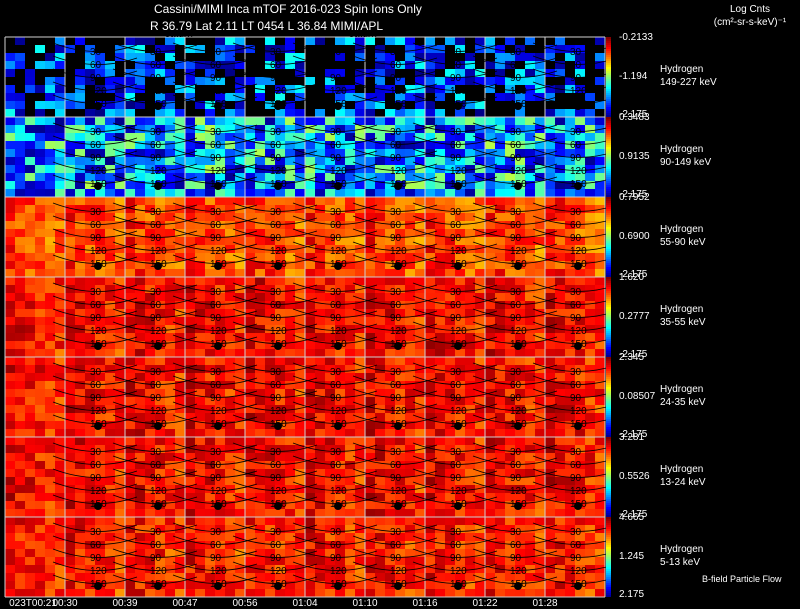  Describe the element at coordinates (156, 65) in the screenshot. I see `angle-contour-label: 60` at that location.